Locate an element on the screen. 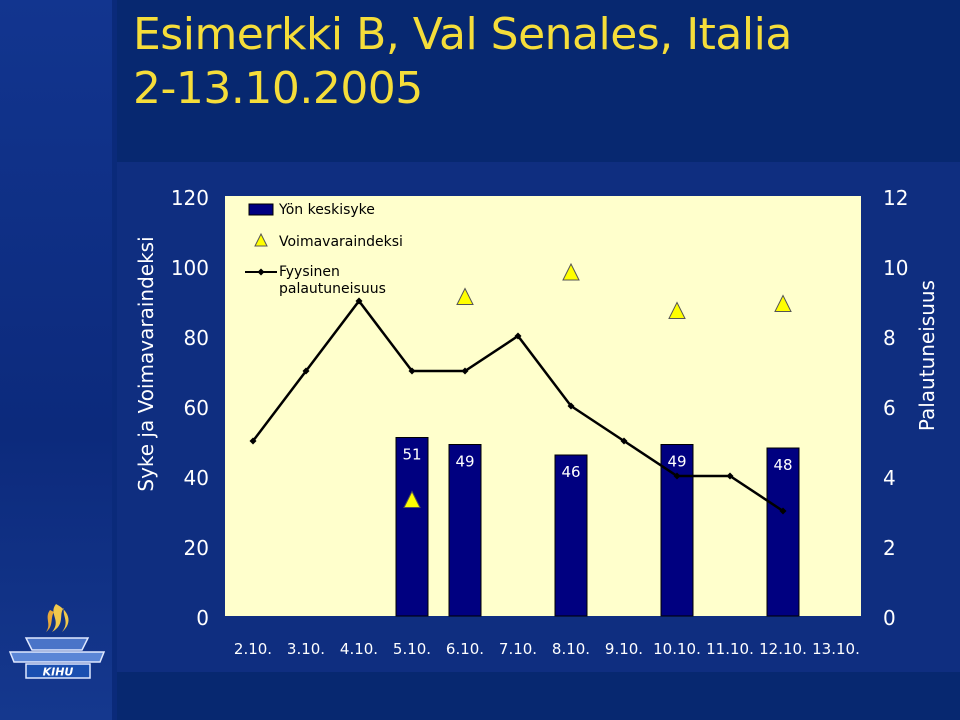 This screenshot has height=720, width=960. x-tick-label: 10.10. is located at coordinates (677, 649).